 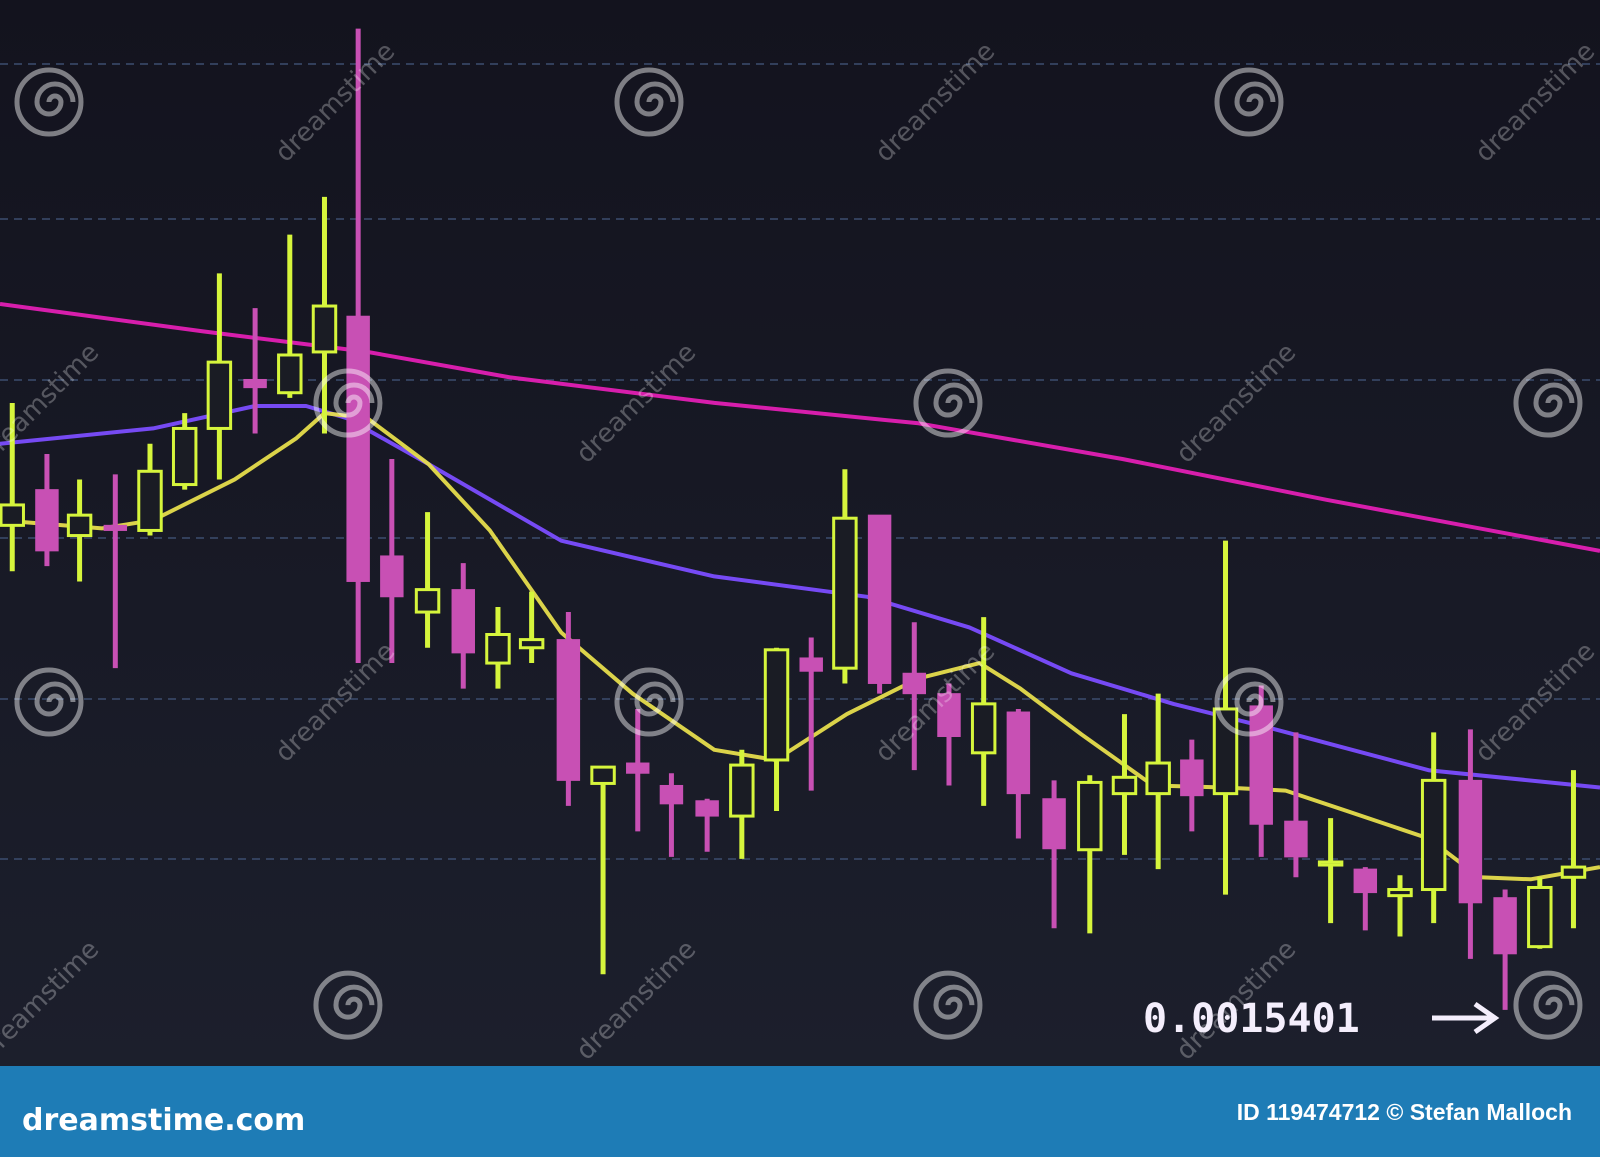 What do you see at coordinates (1251, 1019) in the screenshot?
I see `price-label: 0.0015401` at bounding box center [1251, 1019].